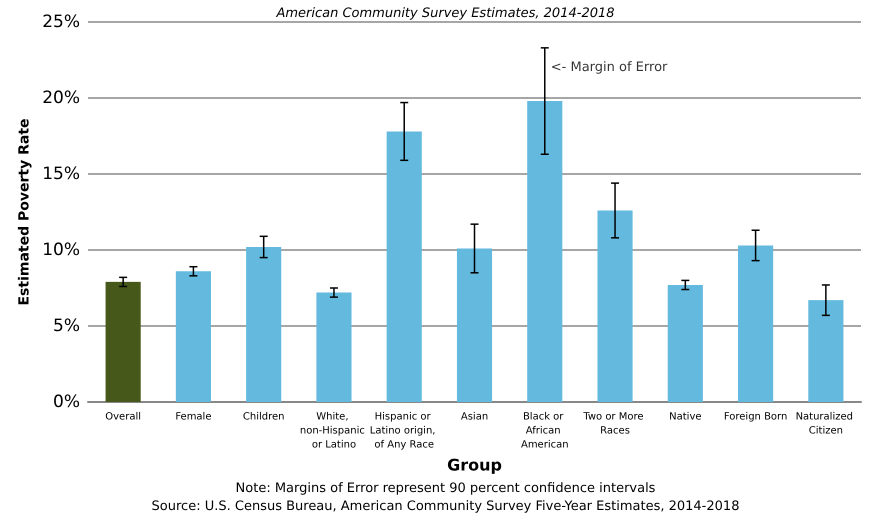  Describe the element at coordinates (61, 174) in the screenshot. I see `y-tick-label: 15%` at that location.